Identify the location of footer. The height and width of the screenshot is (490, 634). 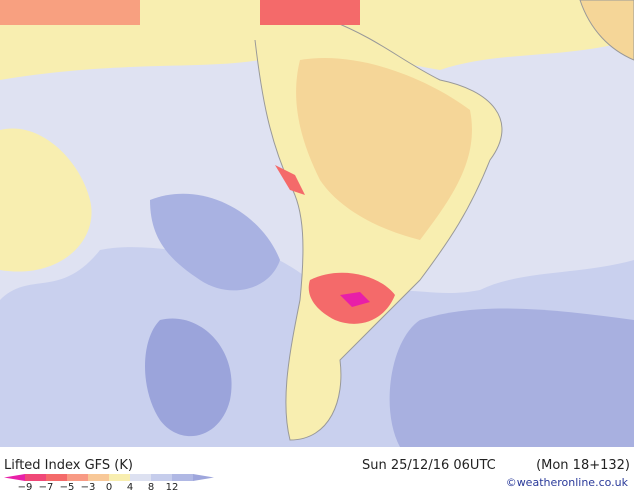
(317, 468).